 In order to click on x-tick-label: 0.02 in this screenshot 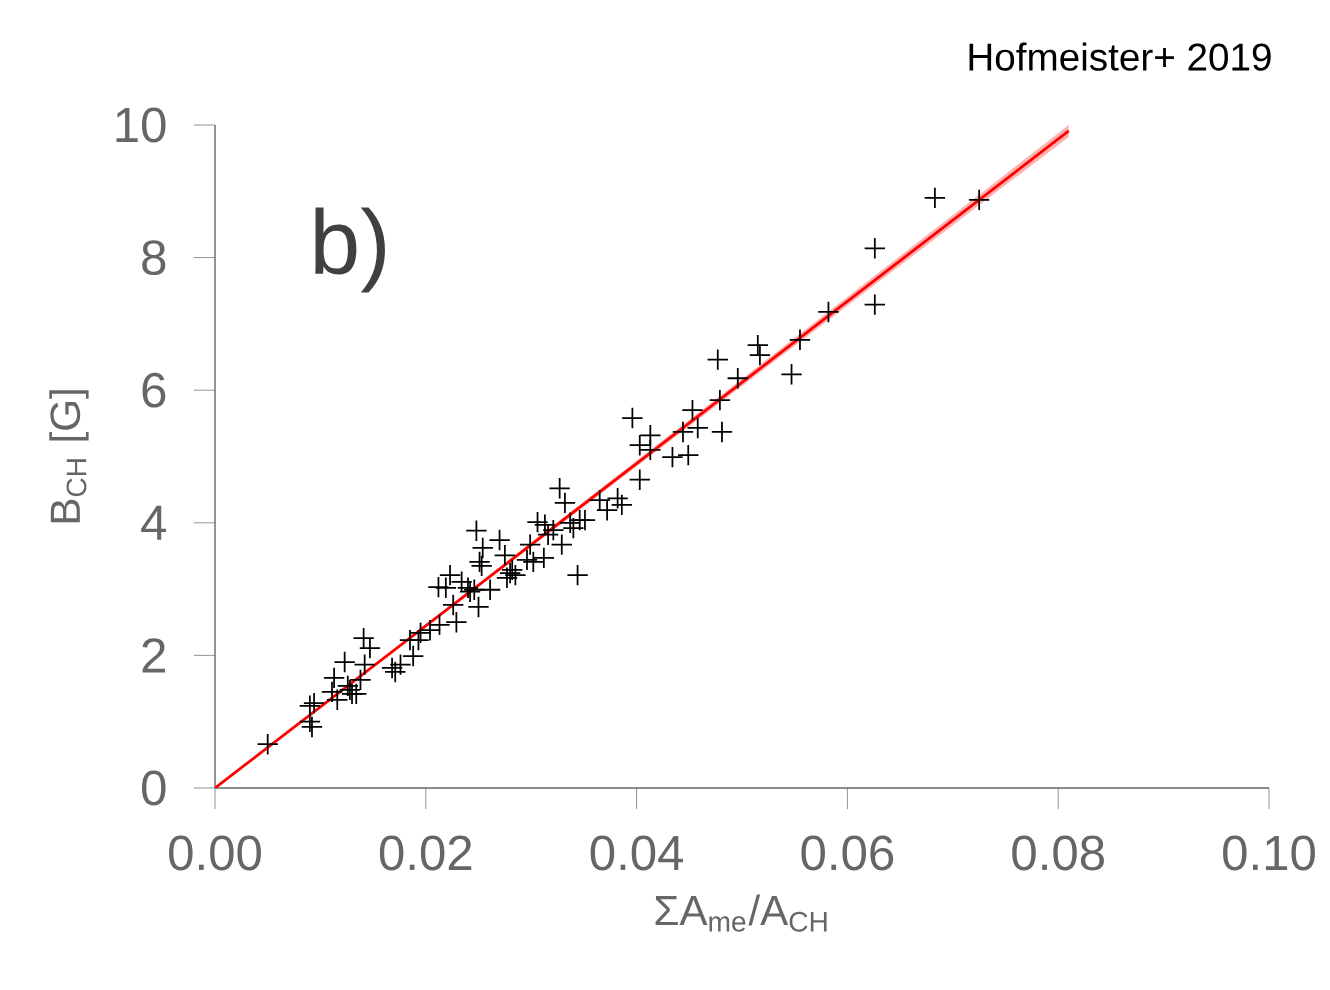, I will do `click(425, 853)`.